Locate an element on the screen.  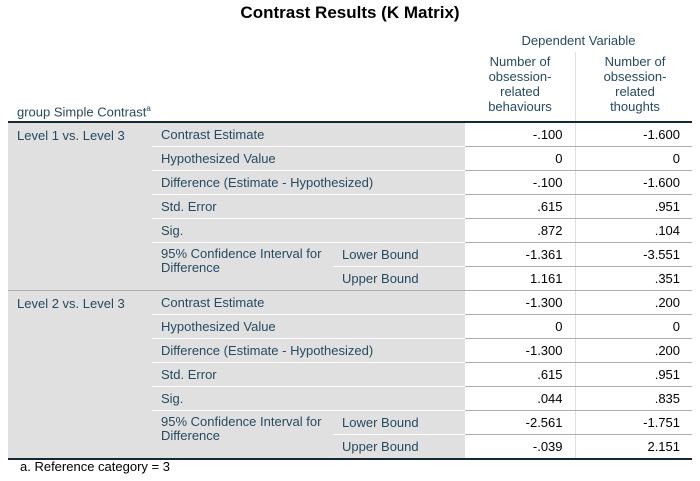
dependent-variable-header: Dependent Variable is located at coordinates (578, 40).